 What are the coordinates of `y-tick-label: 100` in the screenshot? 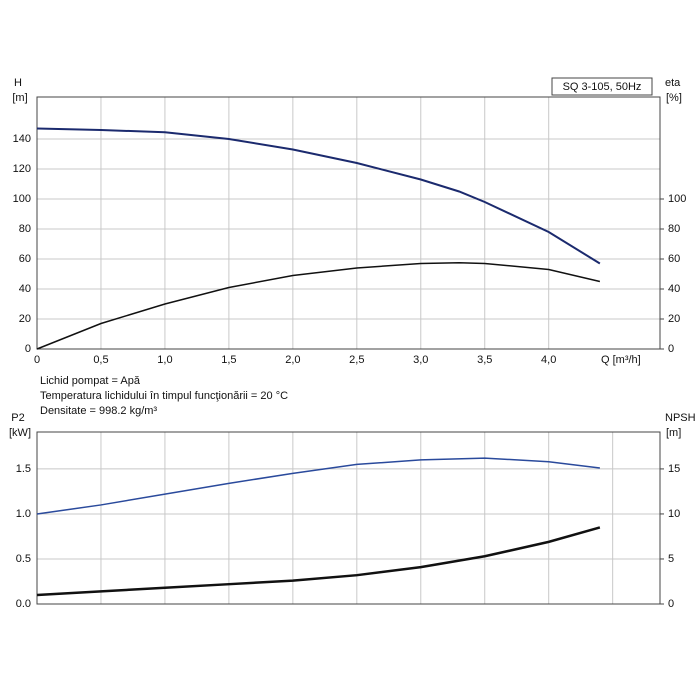 It's located at (22, 199).